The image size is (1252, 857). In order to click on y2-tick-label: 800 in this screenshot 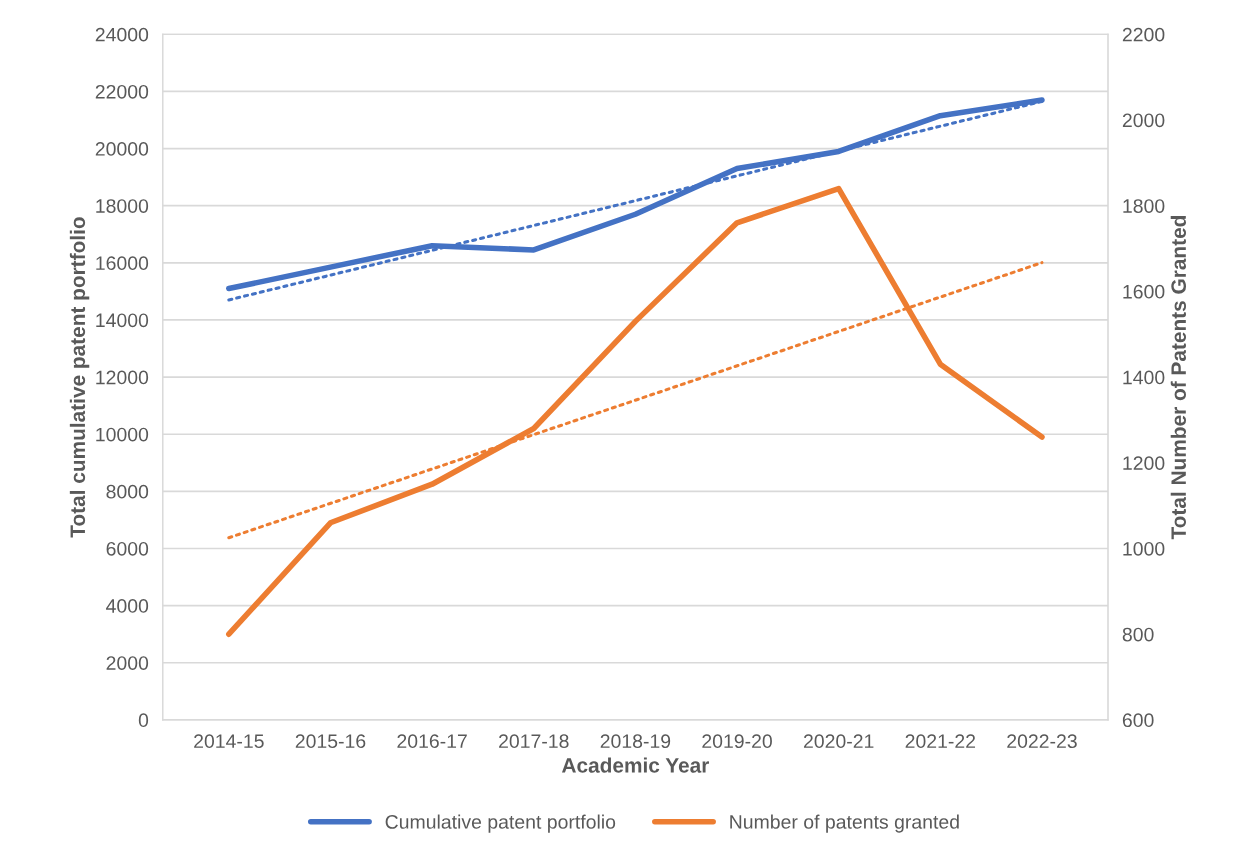, I will do `click(1138, 634)`.